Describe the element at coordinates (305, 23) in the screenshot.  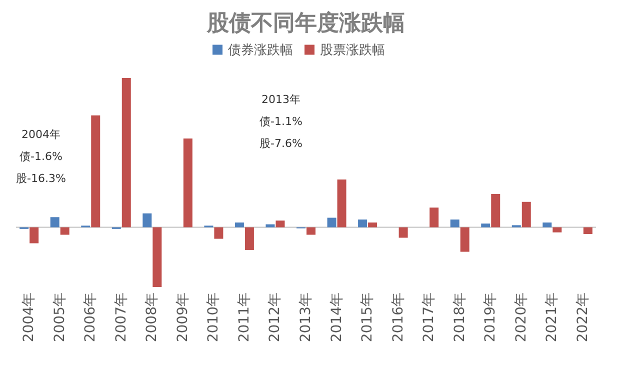
I see `chart-title: 股债不同年度涨跌幅` at that location.